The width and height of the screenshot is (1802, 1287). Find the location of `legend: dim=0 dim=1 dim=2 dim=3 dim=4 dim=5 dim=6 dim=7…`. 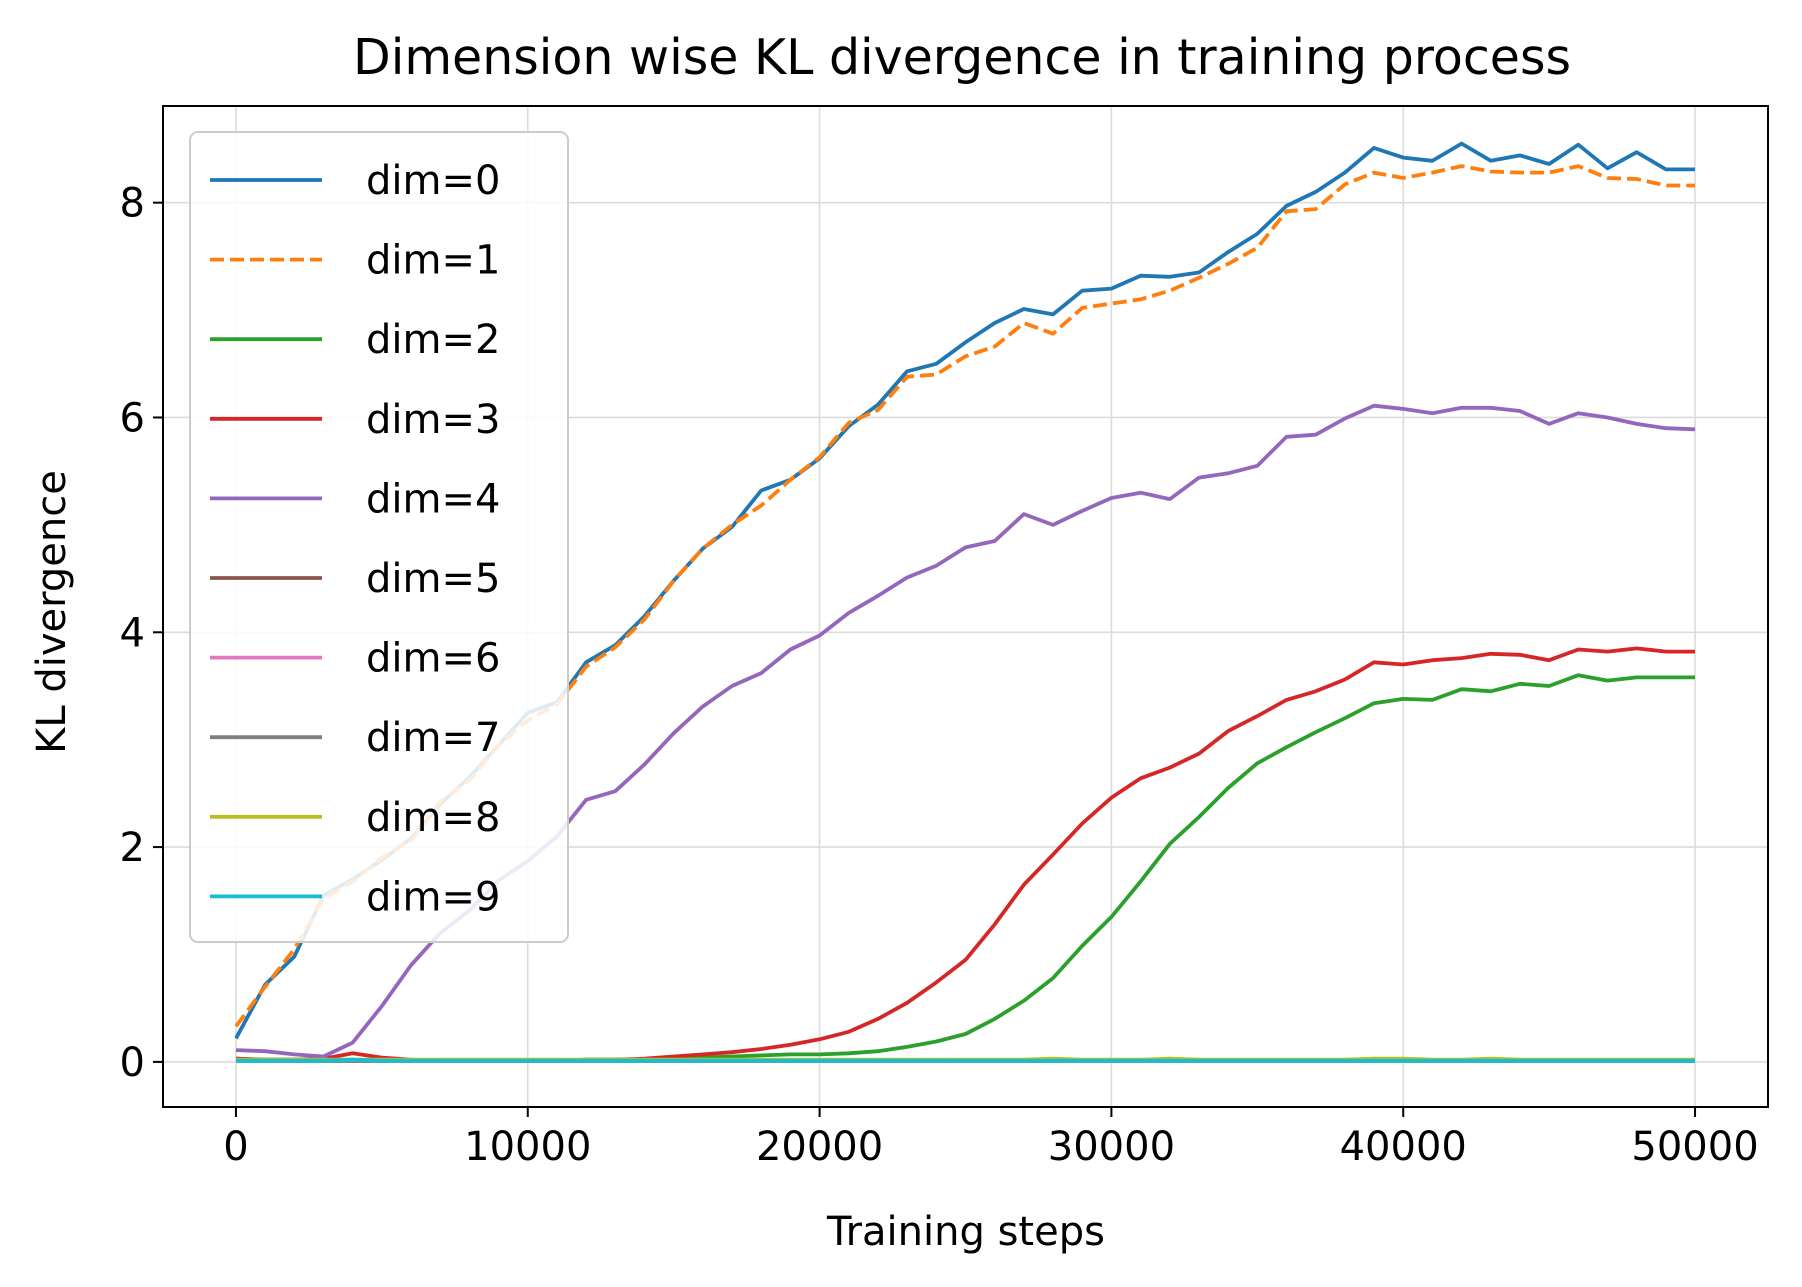

legend: dim=0 dim=1 dim=2 dim=3 dim=4 dim=5 dim=6 dim=7… is located at coordinates (379, 537).